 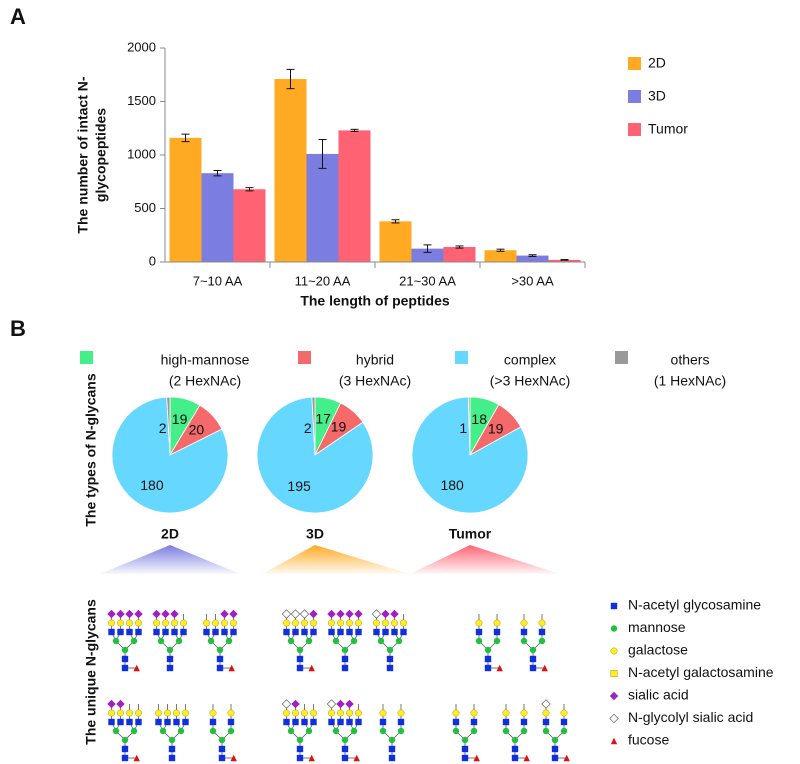 What do you see at coordinates (141, 46) in the screenshot?
I see `y-tick-label: 2000` at bounding box center [141, 46].